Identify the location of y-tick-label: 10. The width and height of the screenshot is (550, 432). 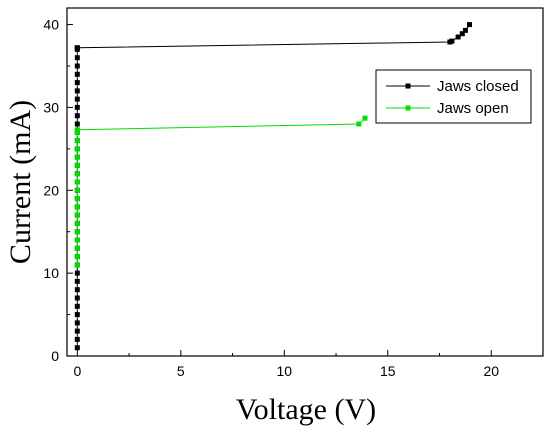
(51, 273).